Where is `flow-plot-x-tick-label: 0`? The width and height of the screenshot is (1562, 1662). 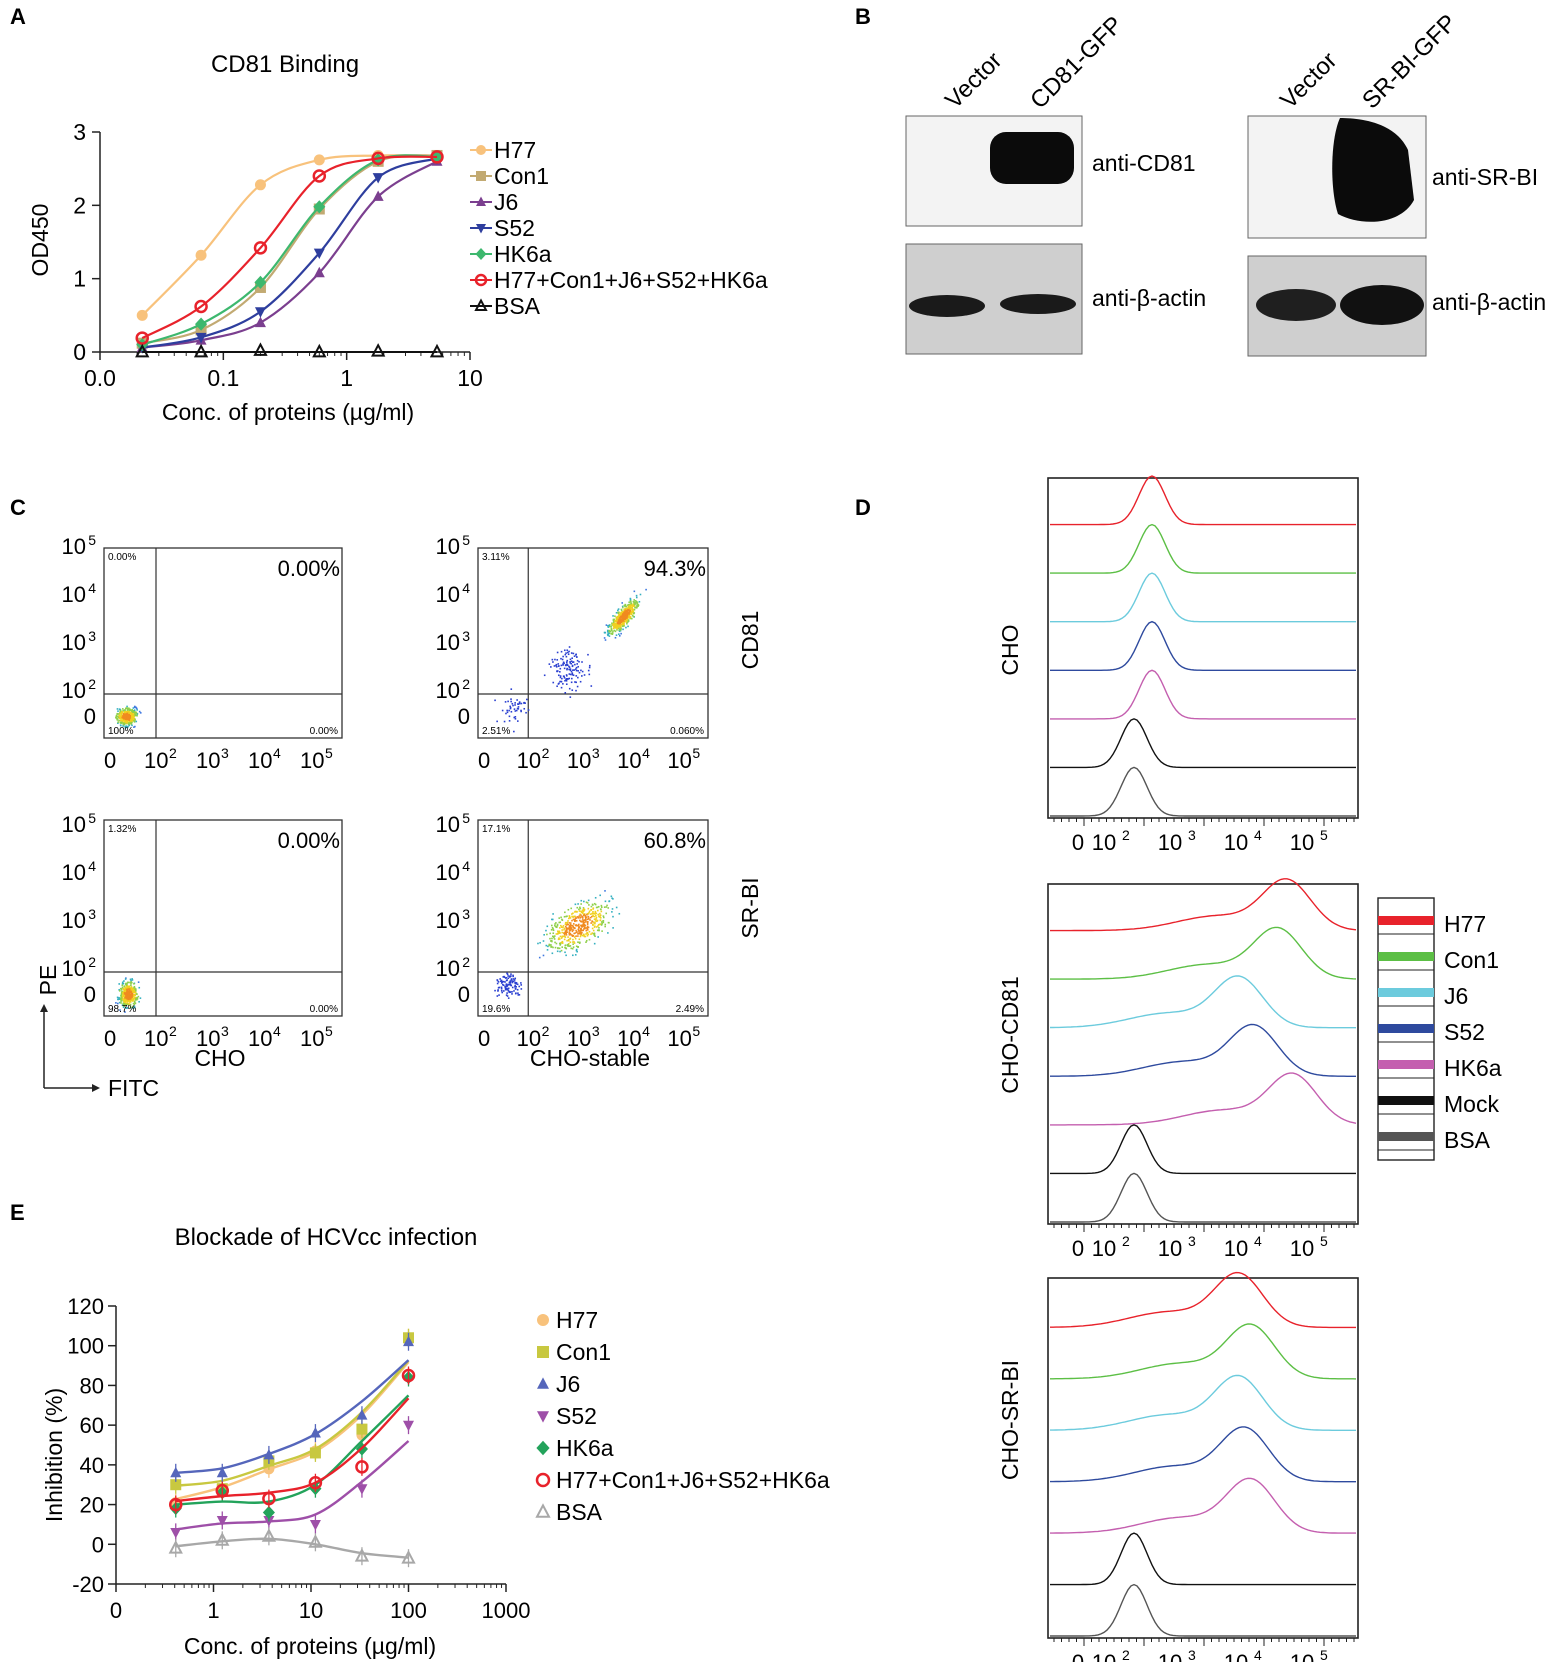 flow-plot-x-tick-label: 0 is located at coordinates (110, 760).